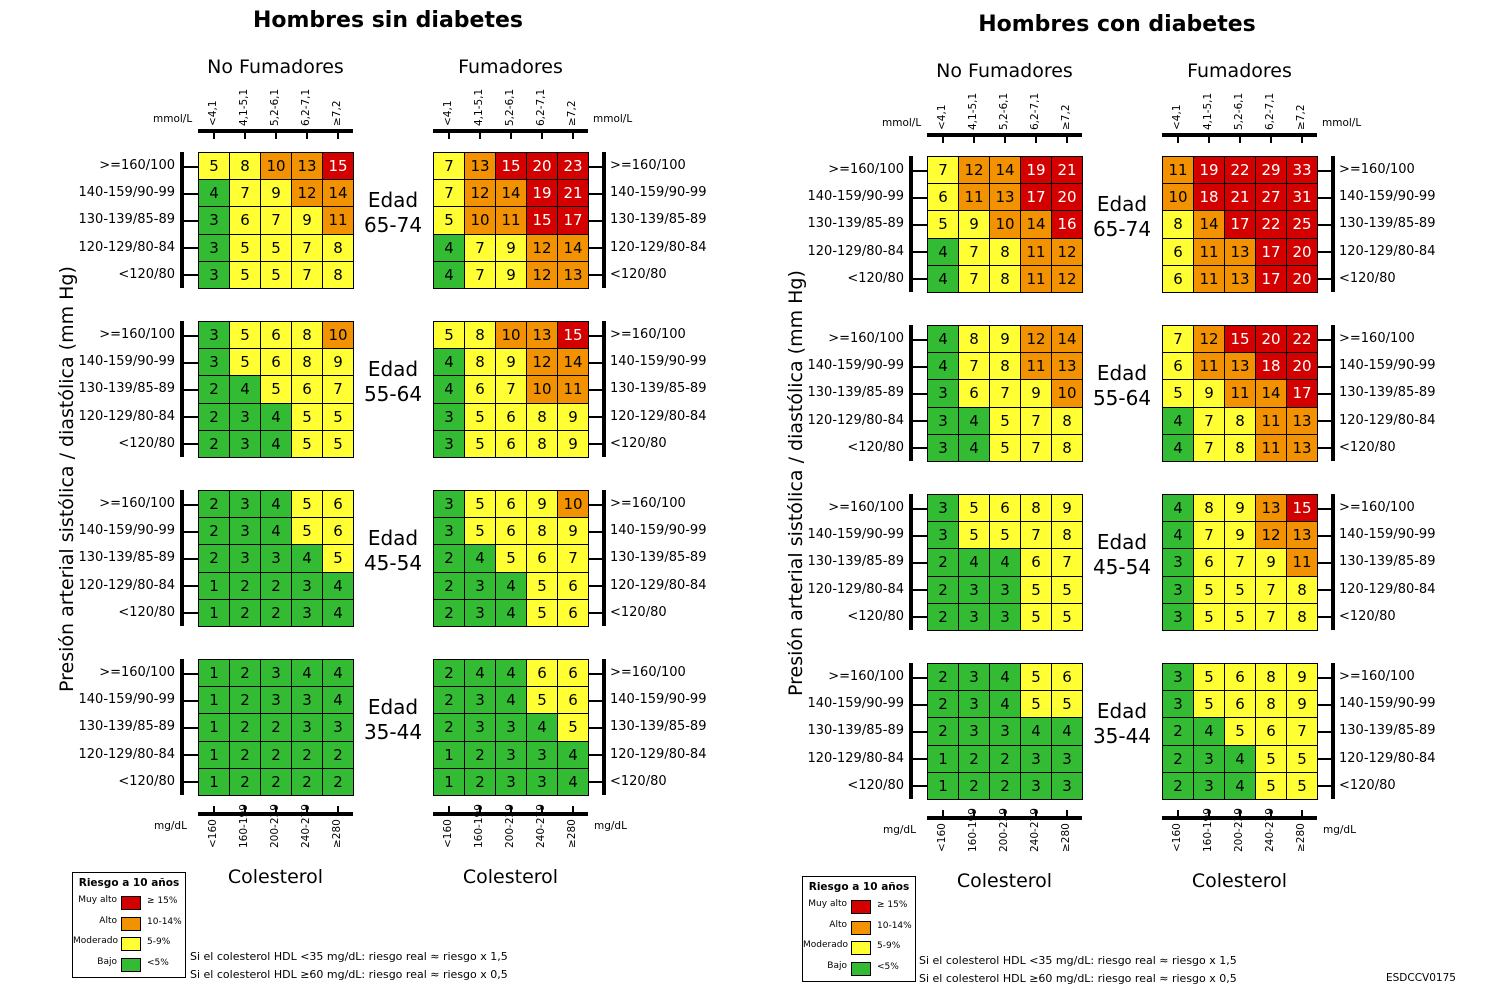  Describe the element at coordinates (974, 704) in the screenshot. I see `risk-cell-con-0-3-1-1: 3` at that location.